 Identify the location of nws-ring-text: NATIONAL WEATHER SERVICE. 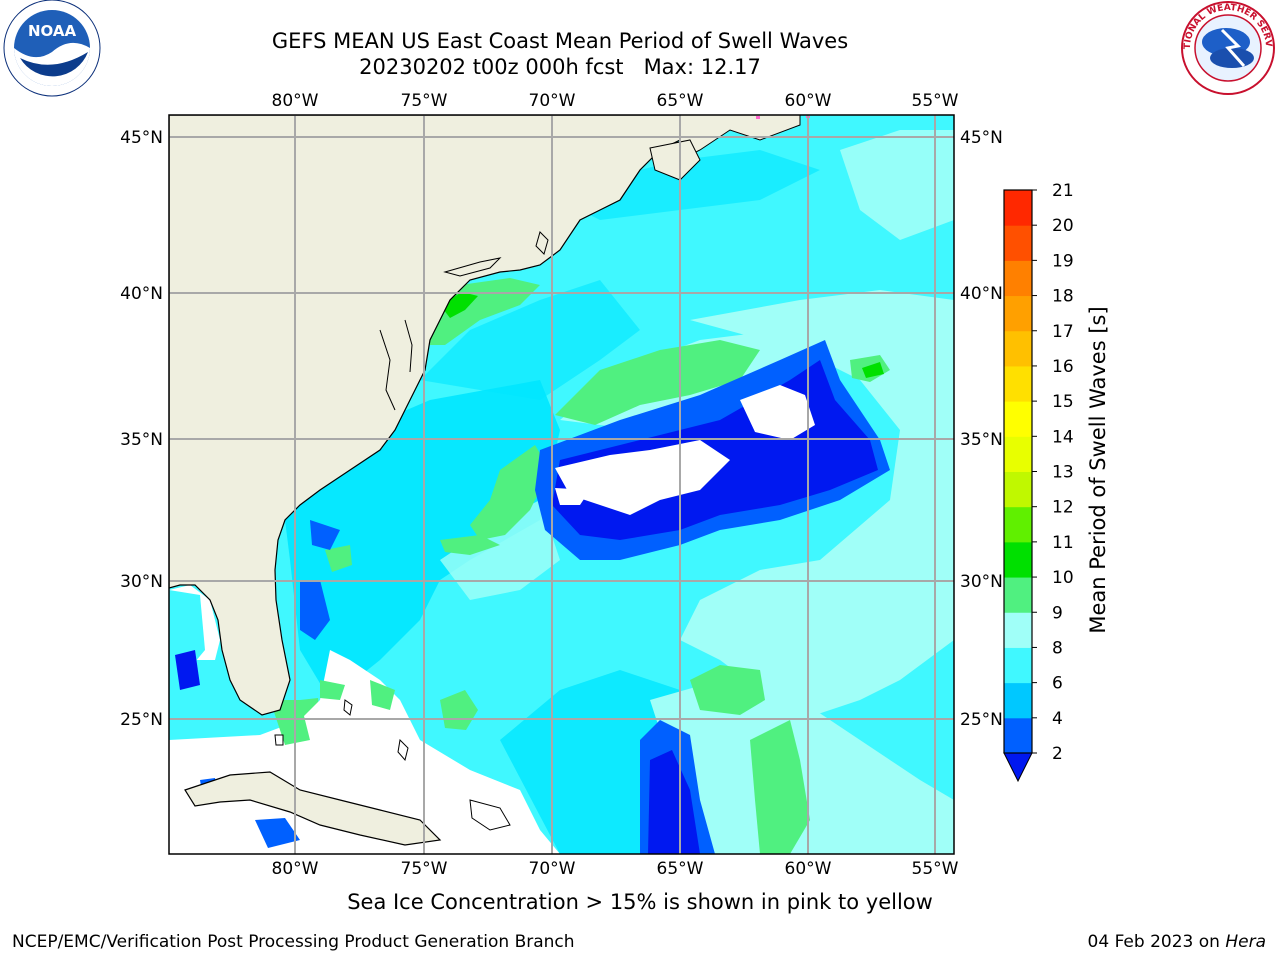
(636, 24).